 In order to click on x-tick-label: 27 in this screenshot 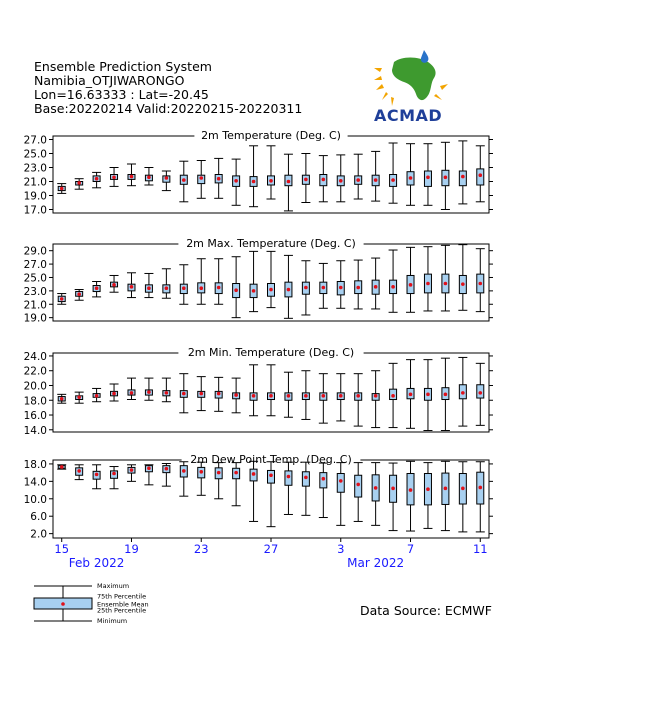, I will do `click(271, 549)`.